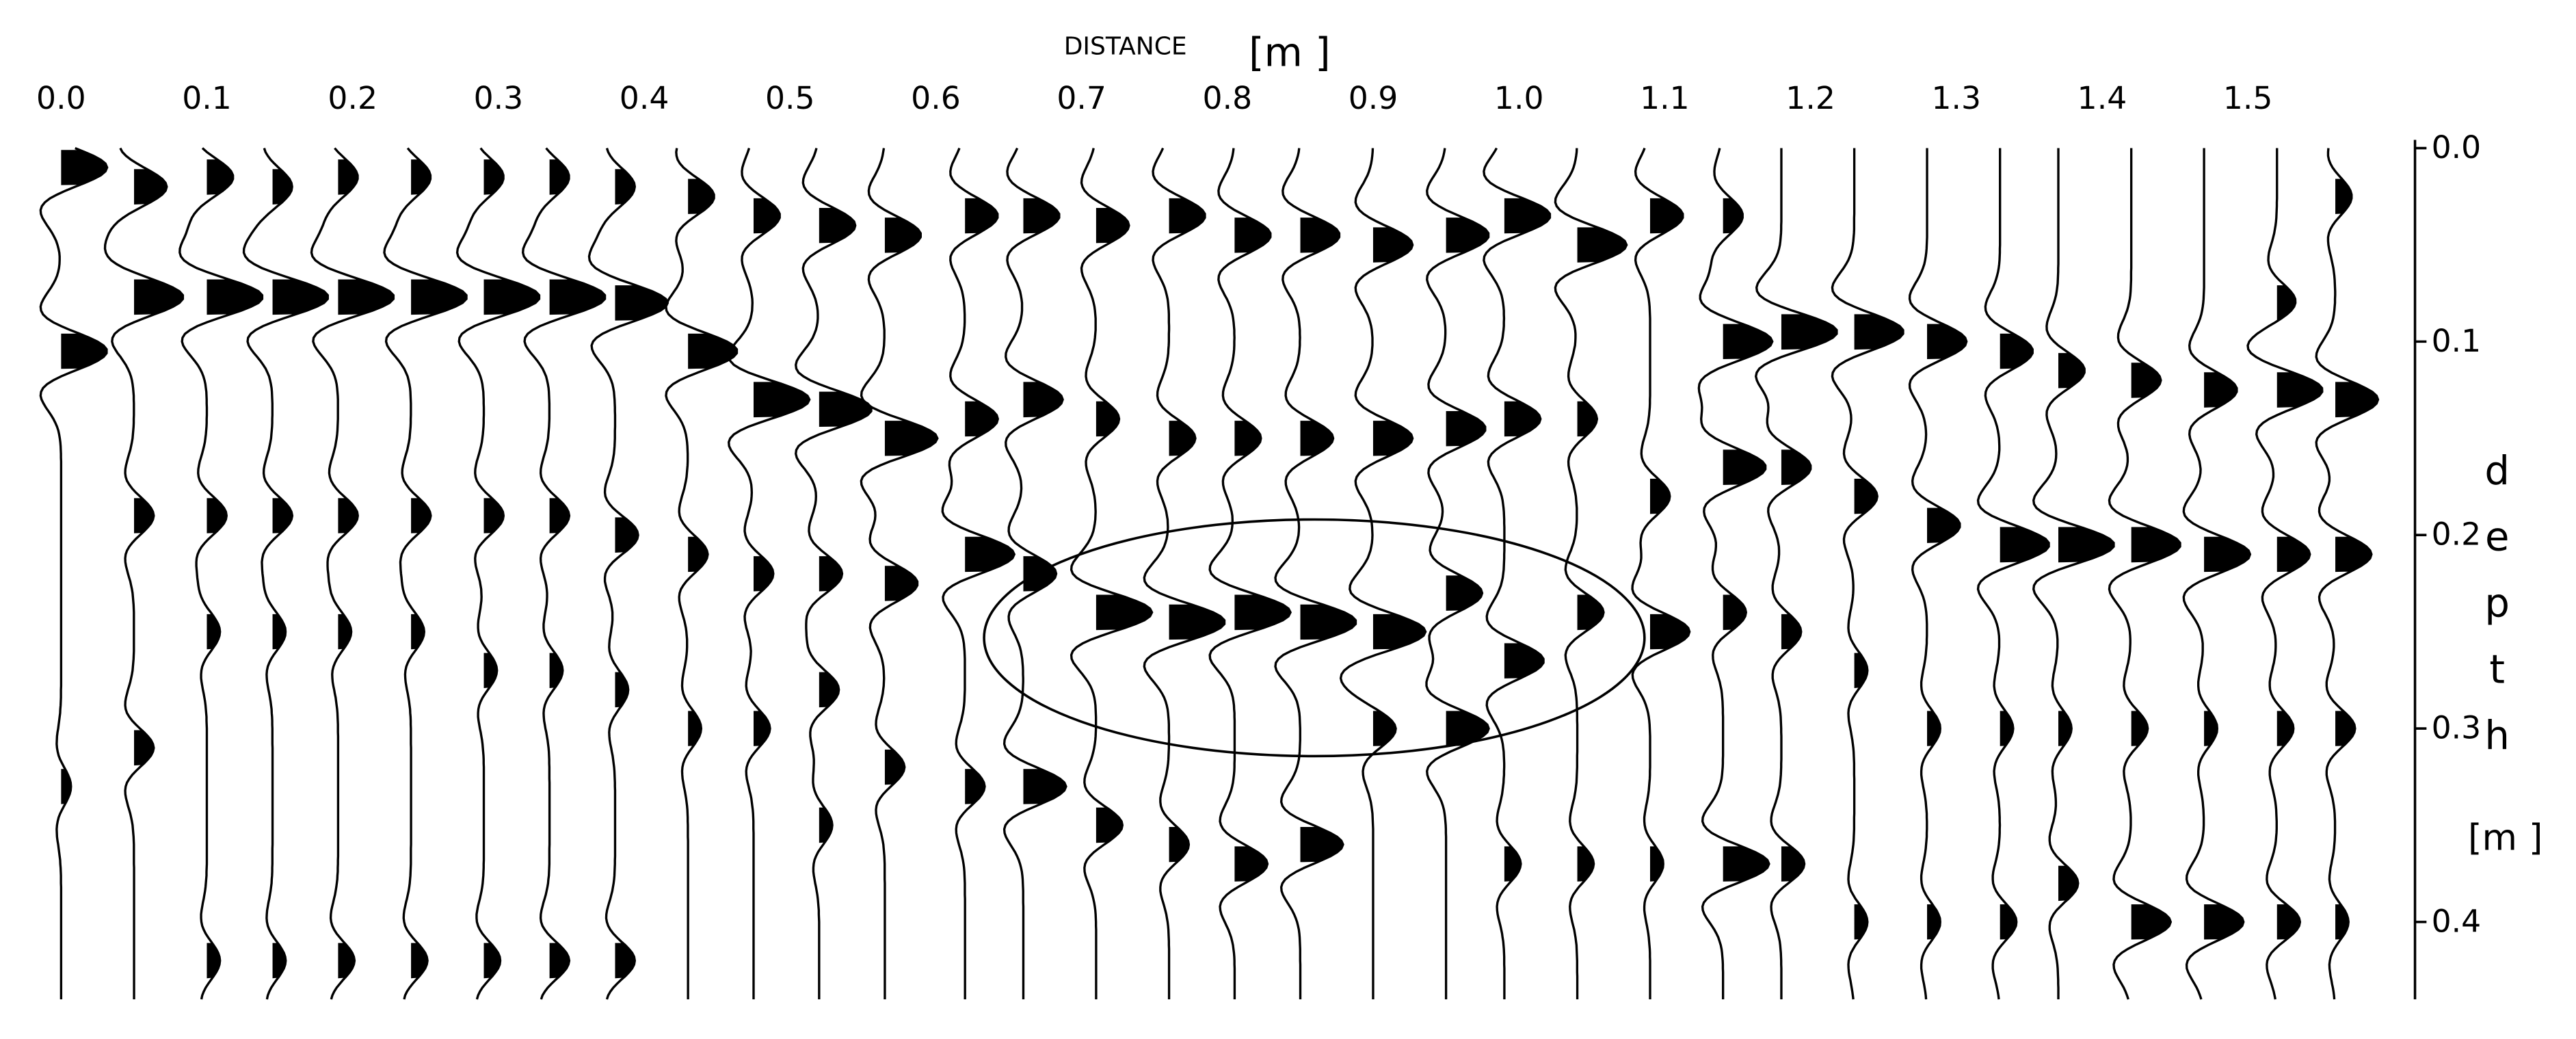  Describe the element at coordinates (2457, 341) in the screenshot. I see `y-tick-label: 0.1` at that location.